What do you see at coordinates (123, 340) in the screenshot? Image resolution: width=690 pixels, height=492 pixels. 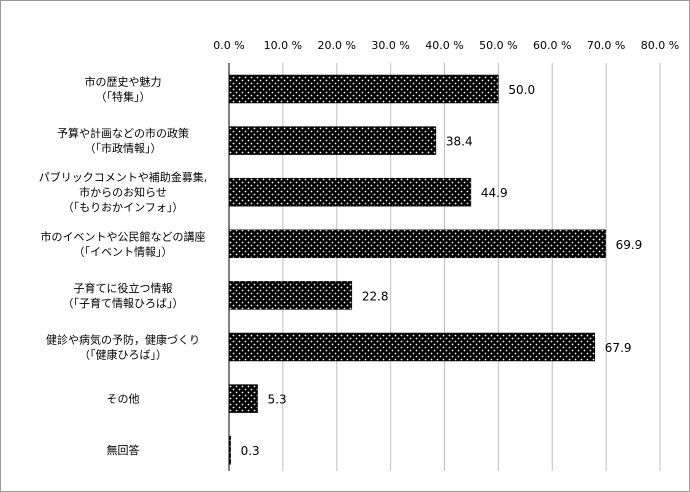 I see `category-label-line: 健診や病気の予防，健康づくり` at bounding box center [123, 340].